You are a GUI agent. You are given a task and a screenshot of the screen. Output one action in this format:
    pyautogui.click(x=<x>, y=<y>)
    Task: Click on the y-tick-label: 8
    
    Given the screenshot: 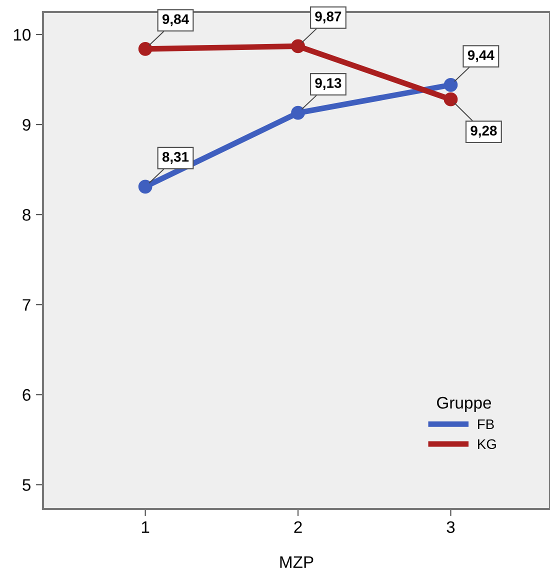 What is the action you would take?
    pyautogui.click(x=26, y=214)
    